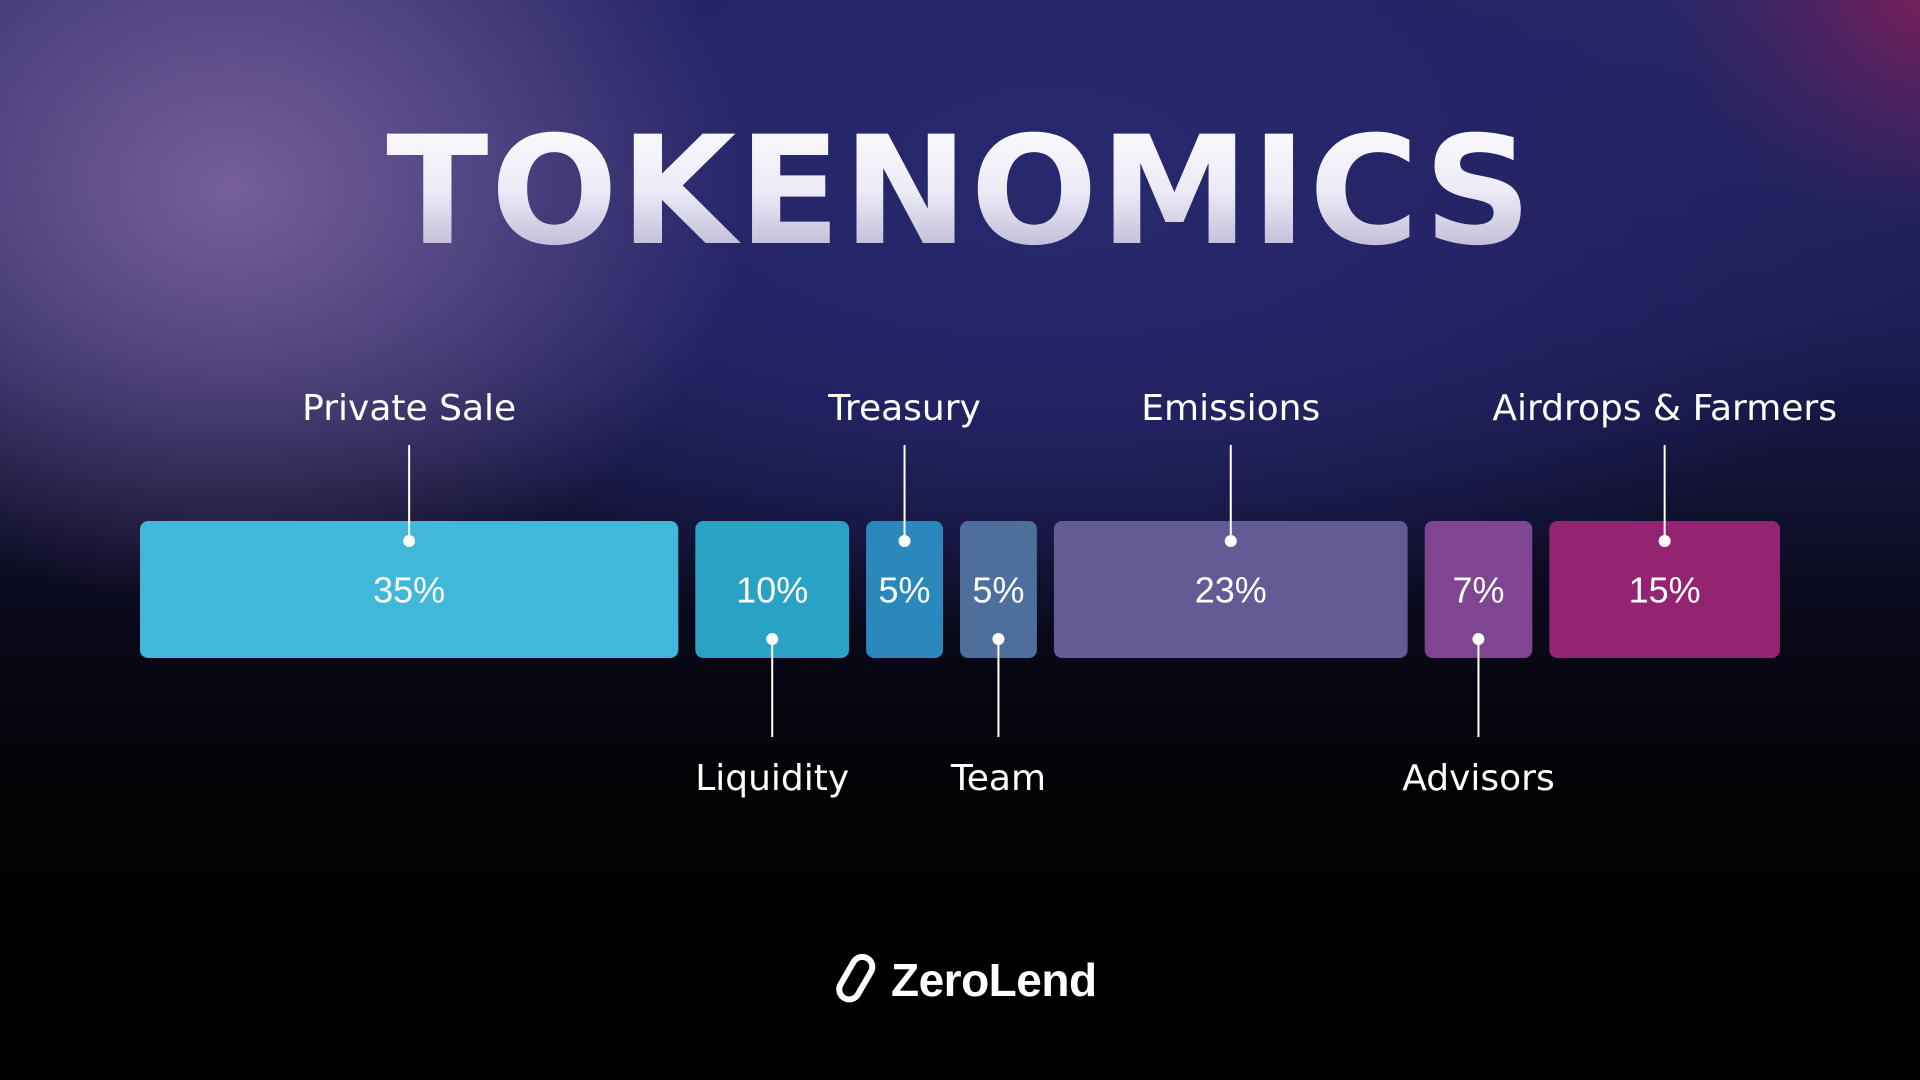 The width and height of the screenshot is (1920, 1080). What do you see at coordinates (409, 541) in the screenshot?
I see `leader-dot-private-sale` at bounding box center [409, 541].